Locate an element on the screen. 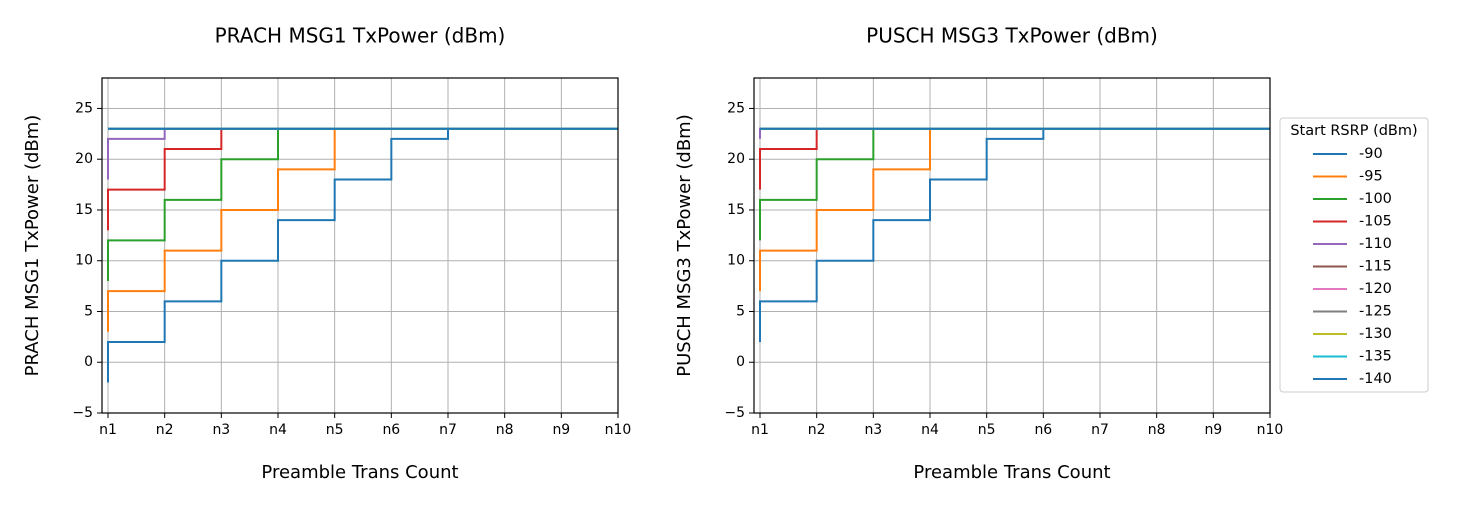 The image size is (1457, 512). chart-title: PUSCH MSG3 TxPower (dBm) is located at coordinates (1012, 36).